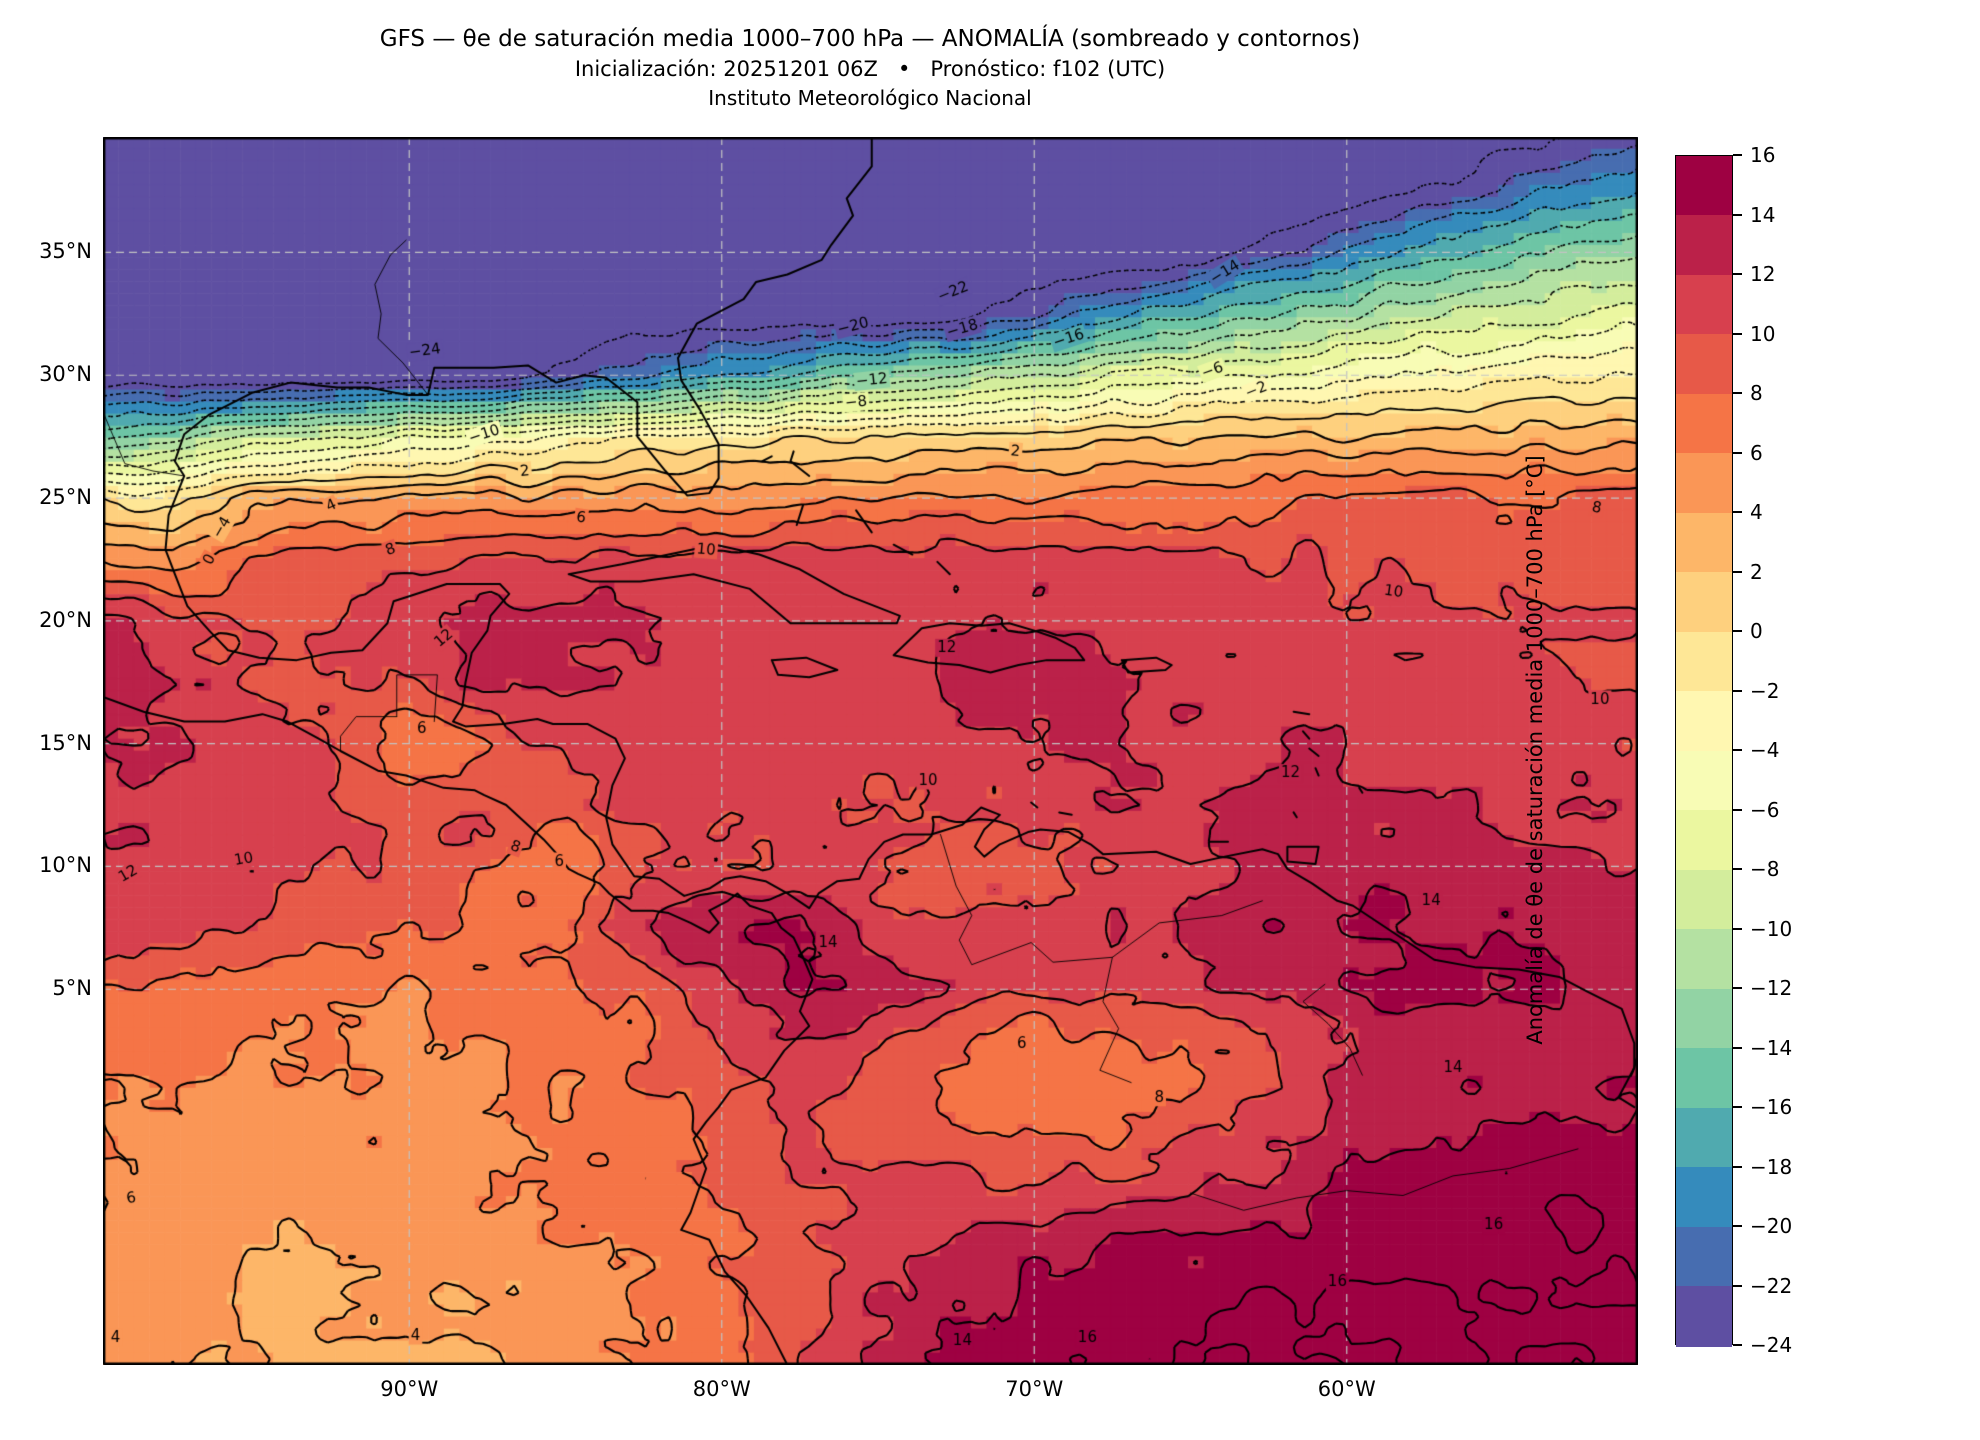  I want to click on colorbar-tick-label: −2, so click(1765, 690).